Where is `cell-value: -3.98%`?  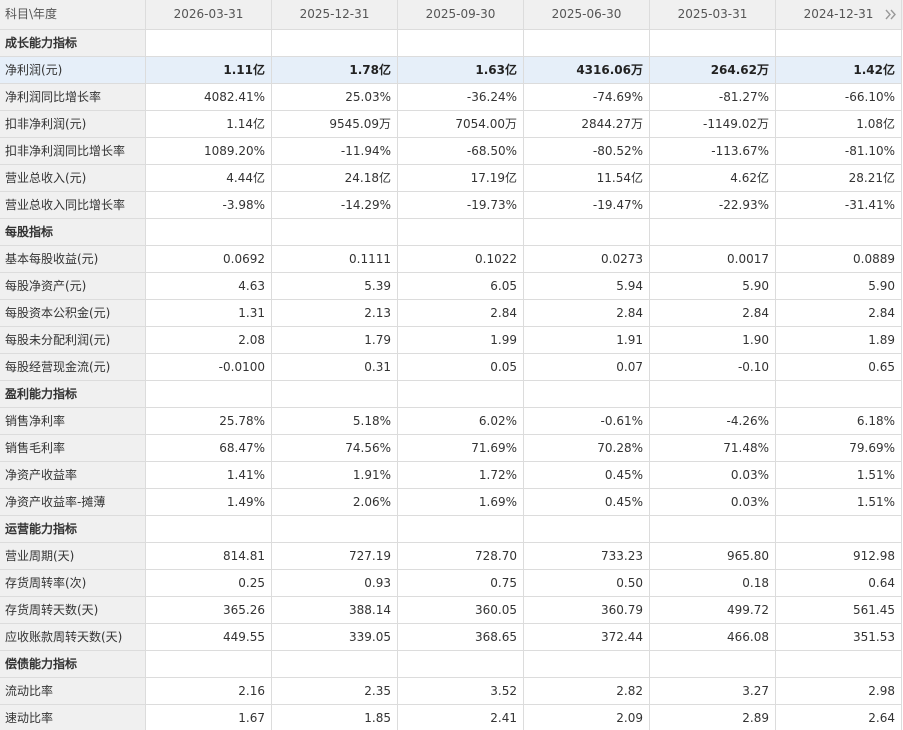 cell-value: -3.98% is located at coordinates (209, 205).